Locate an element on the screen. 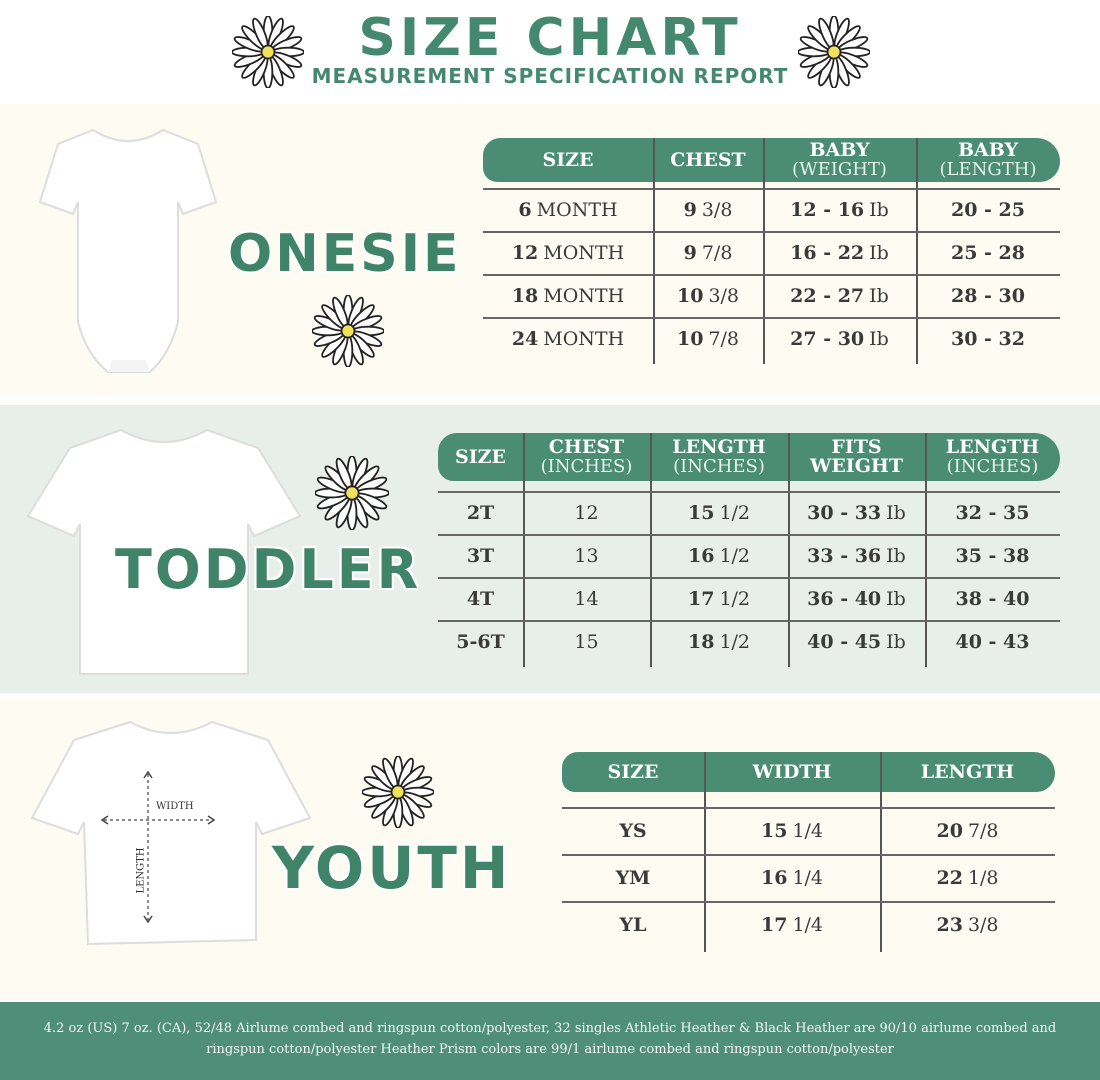  table-row: YS 15 1/4 20 7/8 is located at coordinates (808, 830).